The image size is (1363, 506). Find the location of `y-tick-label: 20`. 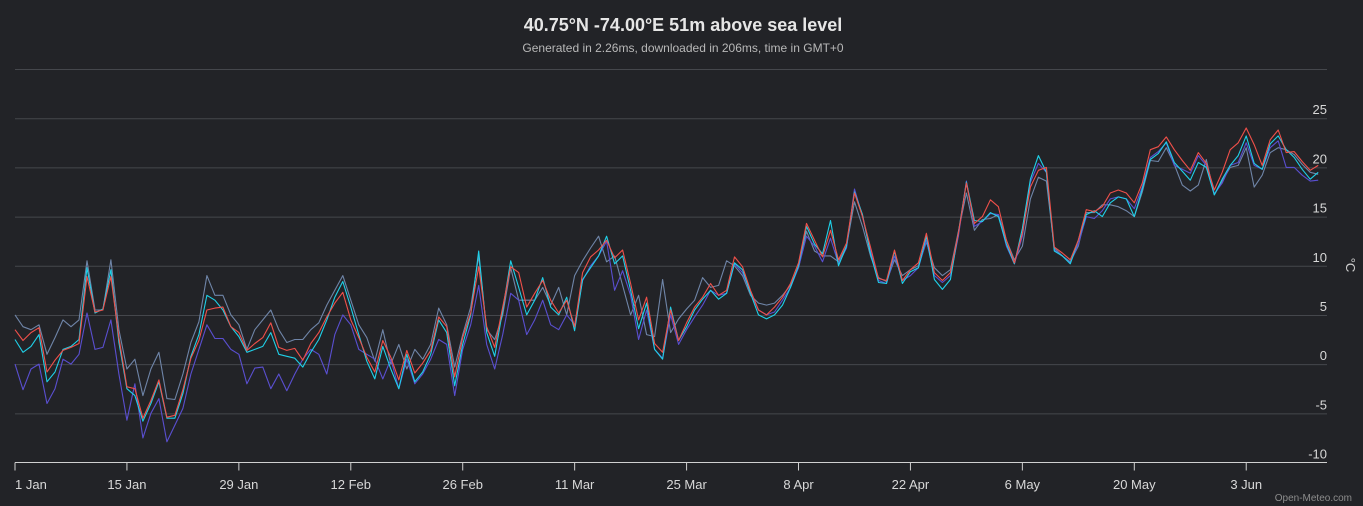

y-tick-label: 20 is located at coordinates (1320, 158).